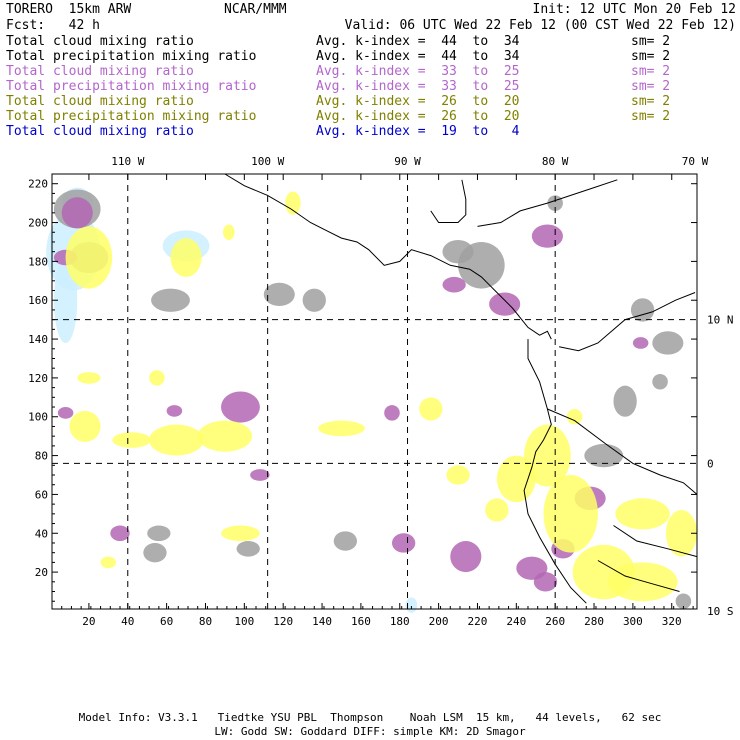 The height and width of the screenshot is (740, 740). Describe the element at coordinates (127, 621) in the screenshot. I see `x-tick-label: 40` at that location.